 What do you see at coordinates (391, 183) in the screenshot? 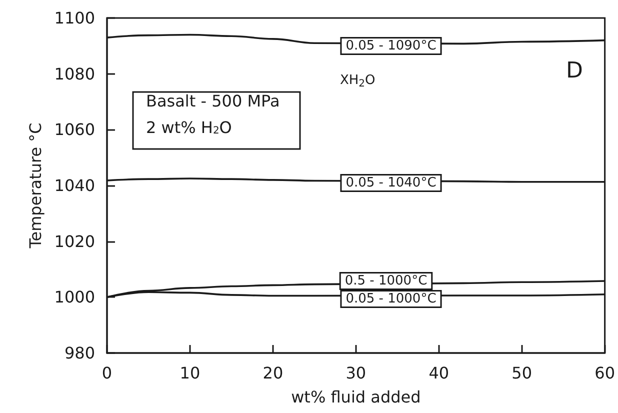
I see `annotation: 0.05 - 1040°C` at bounding box center [391, 183].